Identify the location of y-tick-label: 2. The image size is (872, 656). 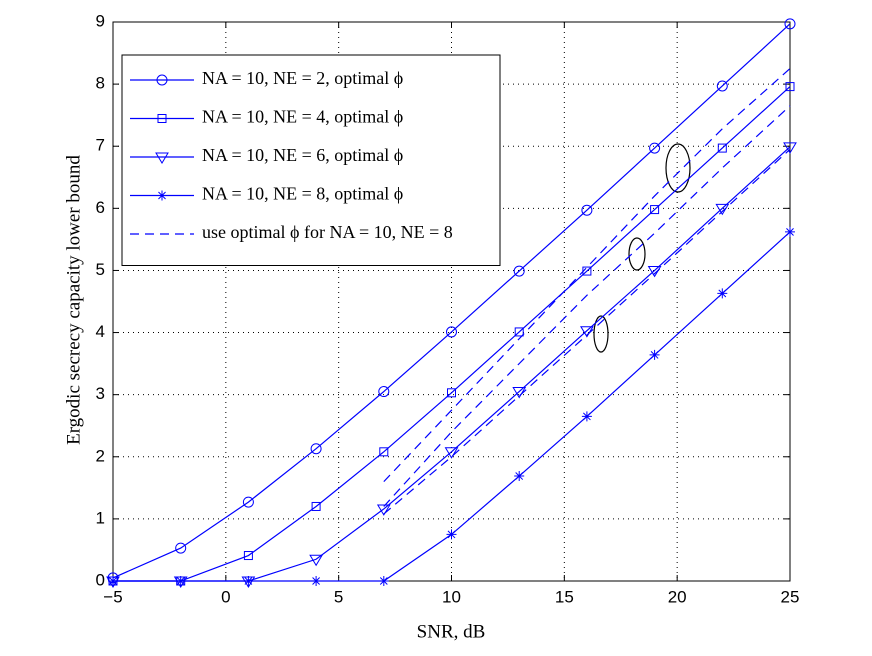
(100, 455).